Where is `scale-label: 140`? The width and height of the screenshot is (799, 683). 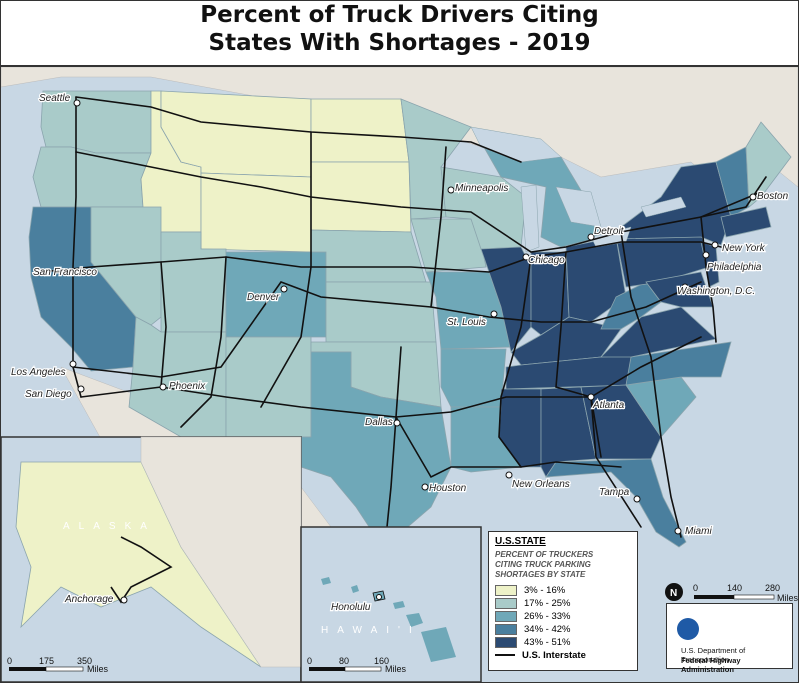 scale-label: 140 is located at coordinates (734, 588).